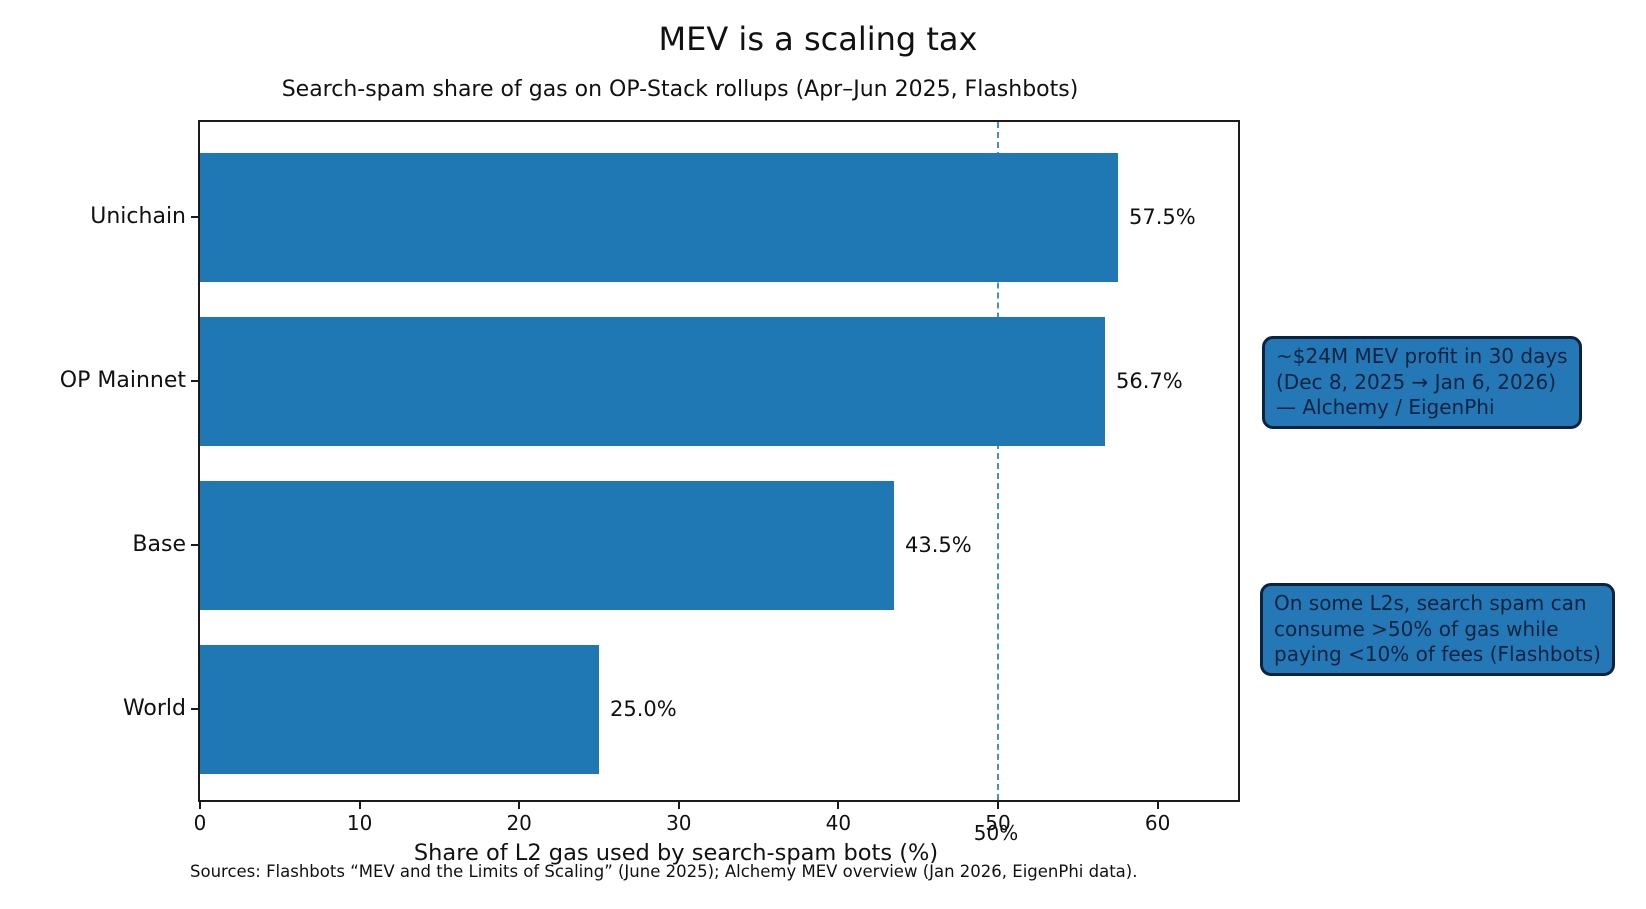 The height and width of the screenshot is (909, 1646). I want to click on annotation-line: On some L2s, search spam can, so click(1430, 603).